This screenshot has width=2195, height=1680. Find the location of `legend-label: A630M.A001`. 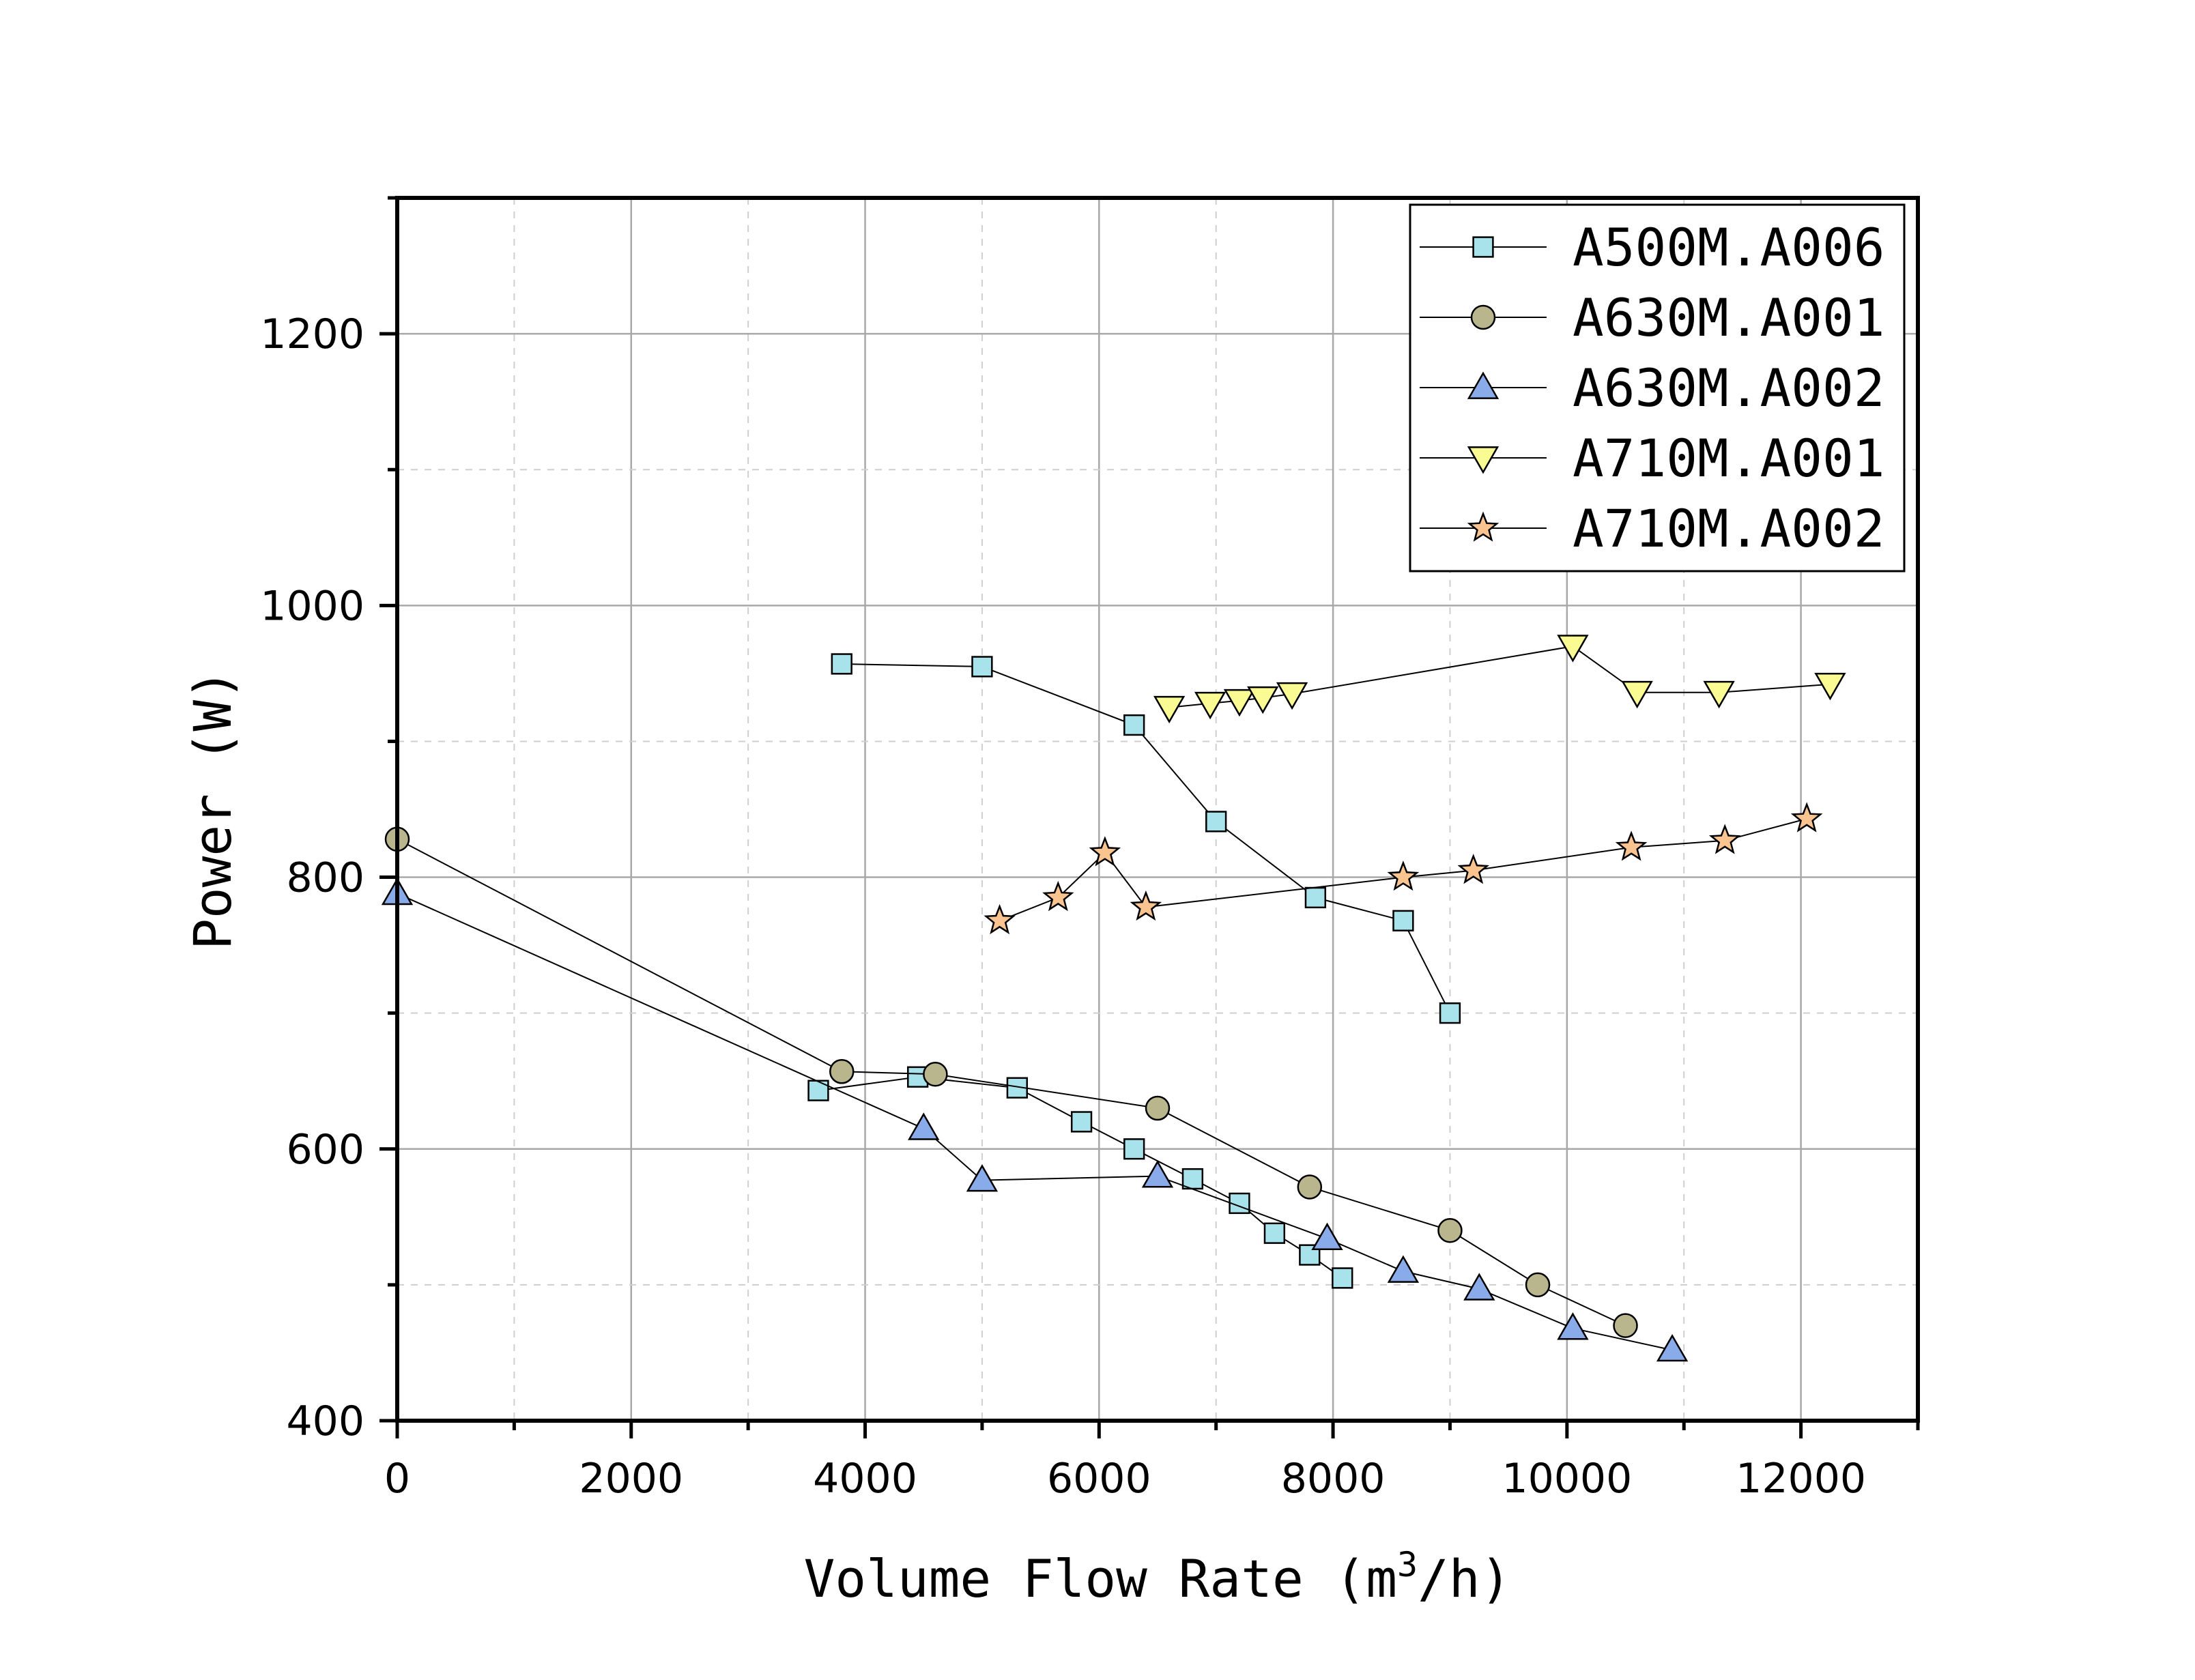

legend-label: A630M.A001 is located at coordinates (1729, 317).